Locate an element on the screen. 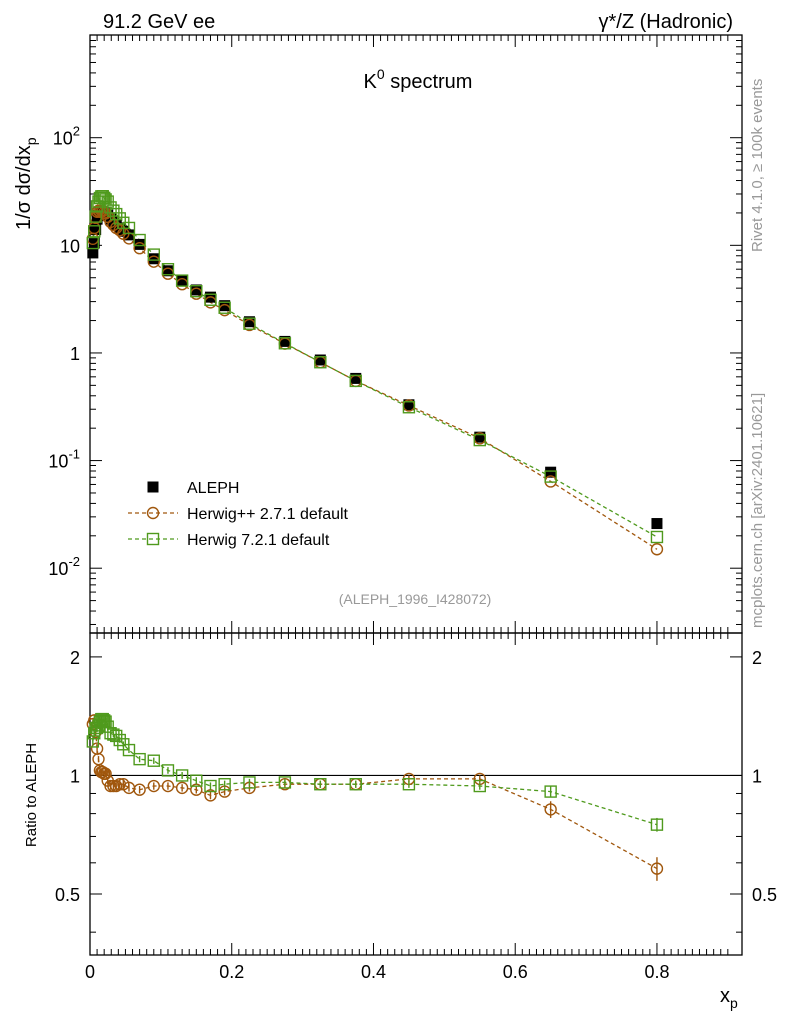 The width and height of the screenshot is (786, 1024). rivet-version-label: Rivet 4.1.0, ≥ 100k events is located at coordinates (757, 165).